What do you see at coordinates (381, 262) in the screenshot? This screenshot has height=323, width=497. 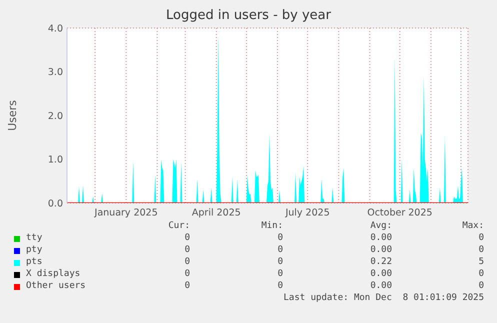 I see `text: 0.22` at bounding box center [381, 262].